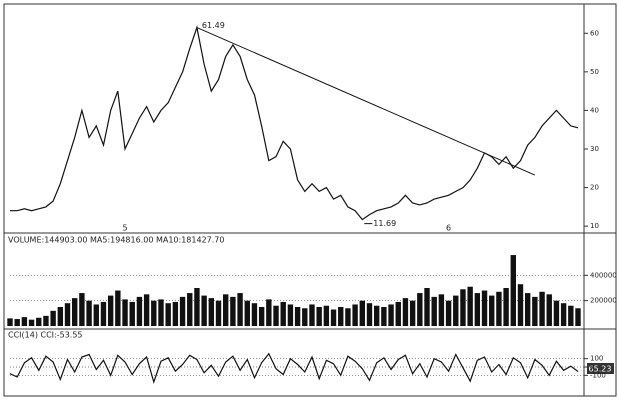 The width and height of the screenshot is (620, 401). I want to click on low-label: 11.69, so click(384, 223).